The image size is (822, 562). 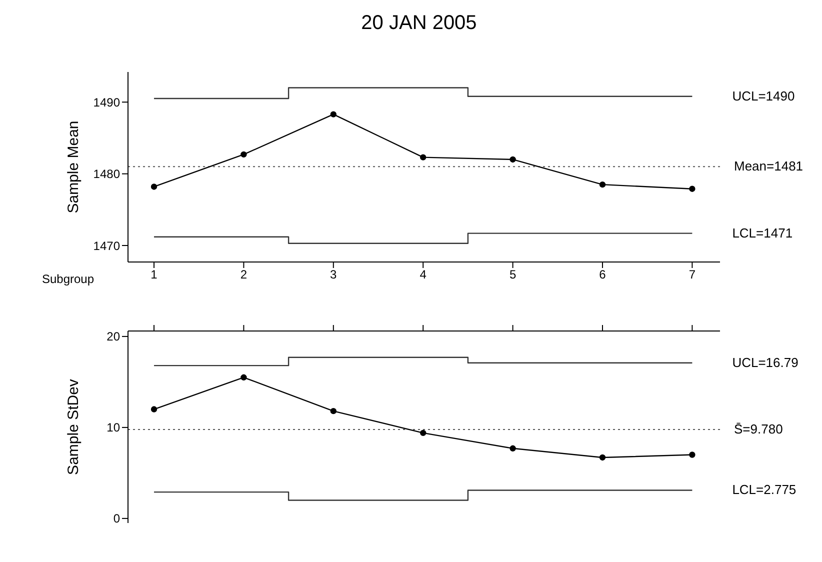 I want to click on ref-line-label: Mean=1481, so click(x=769, y=166).